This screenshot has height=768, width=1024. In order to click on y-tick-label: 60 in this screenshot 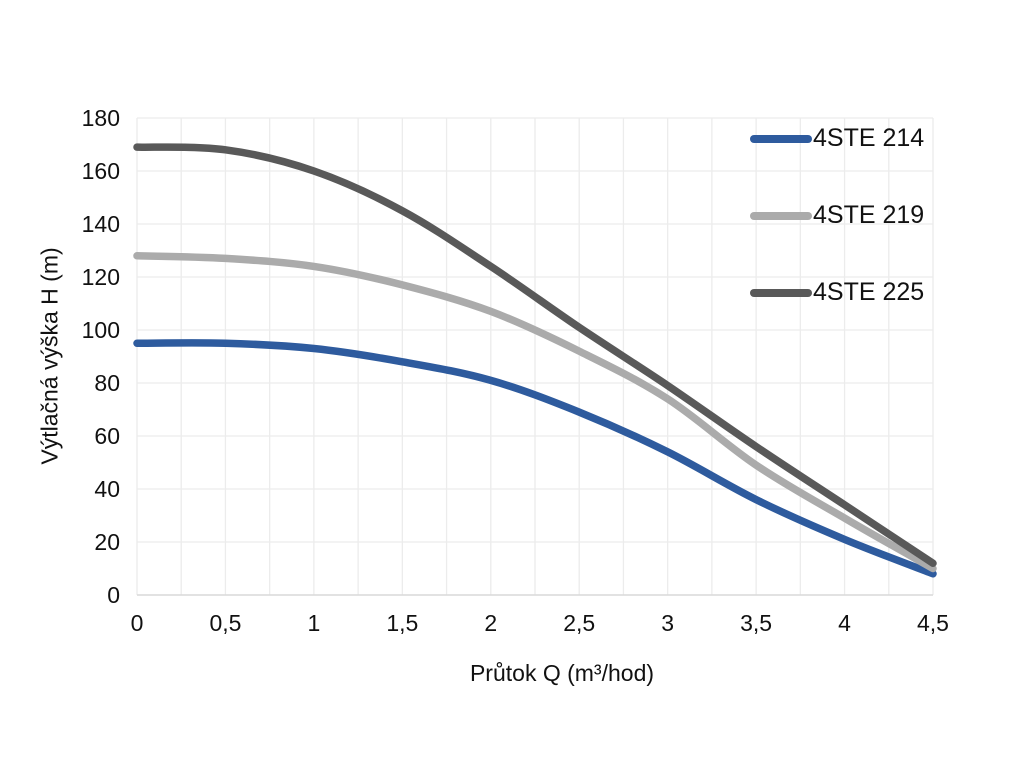, I will do `click(107, 436)`.